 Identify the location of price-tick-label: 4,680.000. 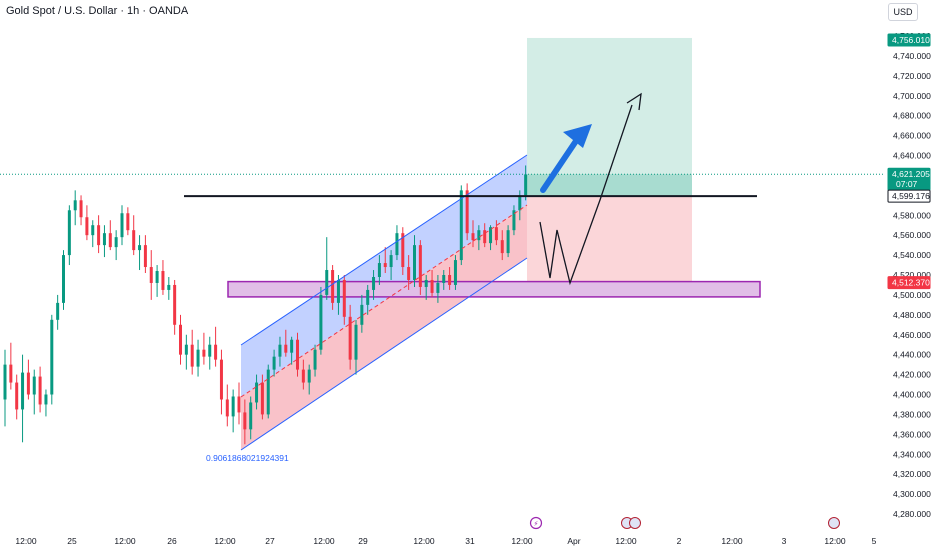
(912, 116).